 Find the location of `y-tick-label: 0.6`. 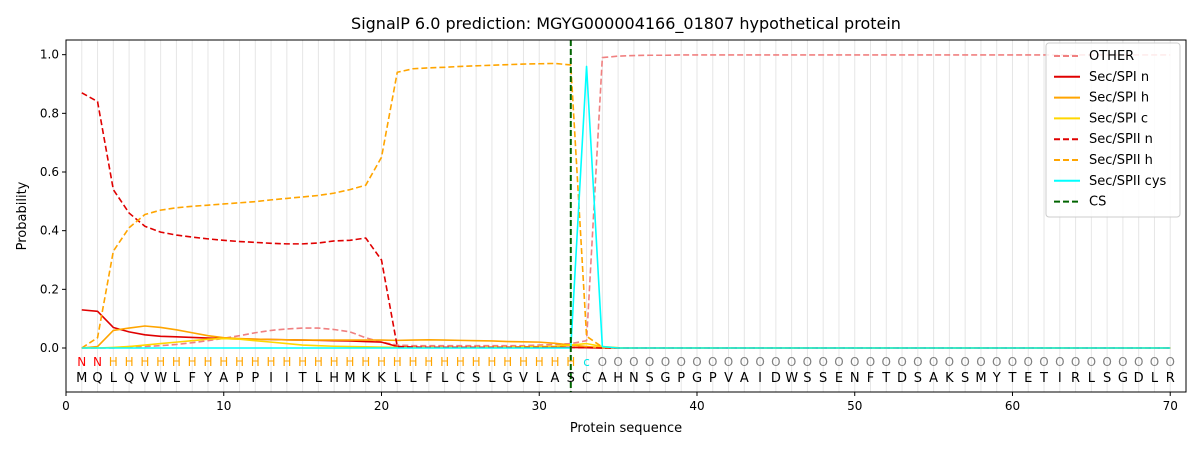

y-tick-label: 0.6 is located at coordinates (49, 172).